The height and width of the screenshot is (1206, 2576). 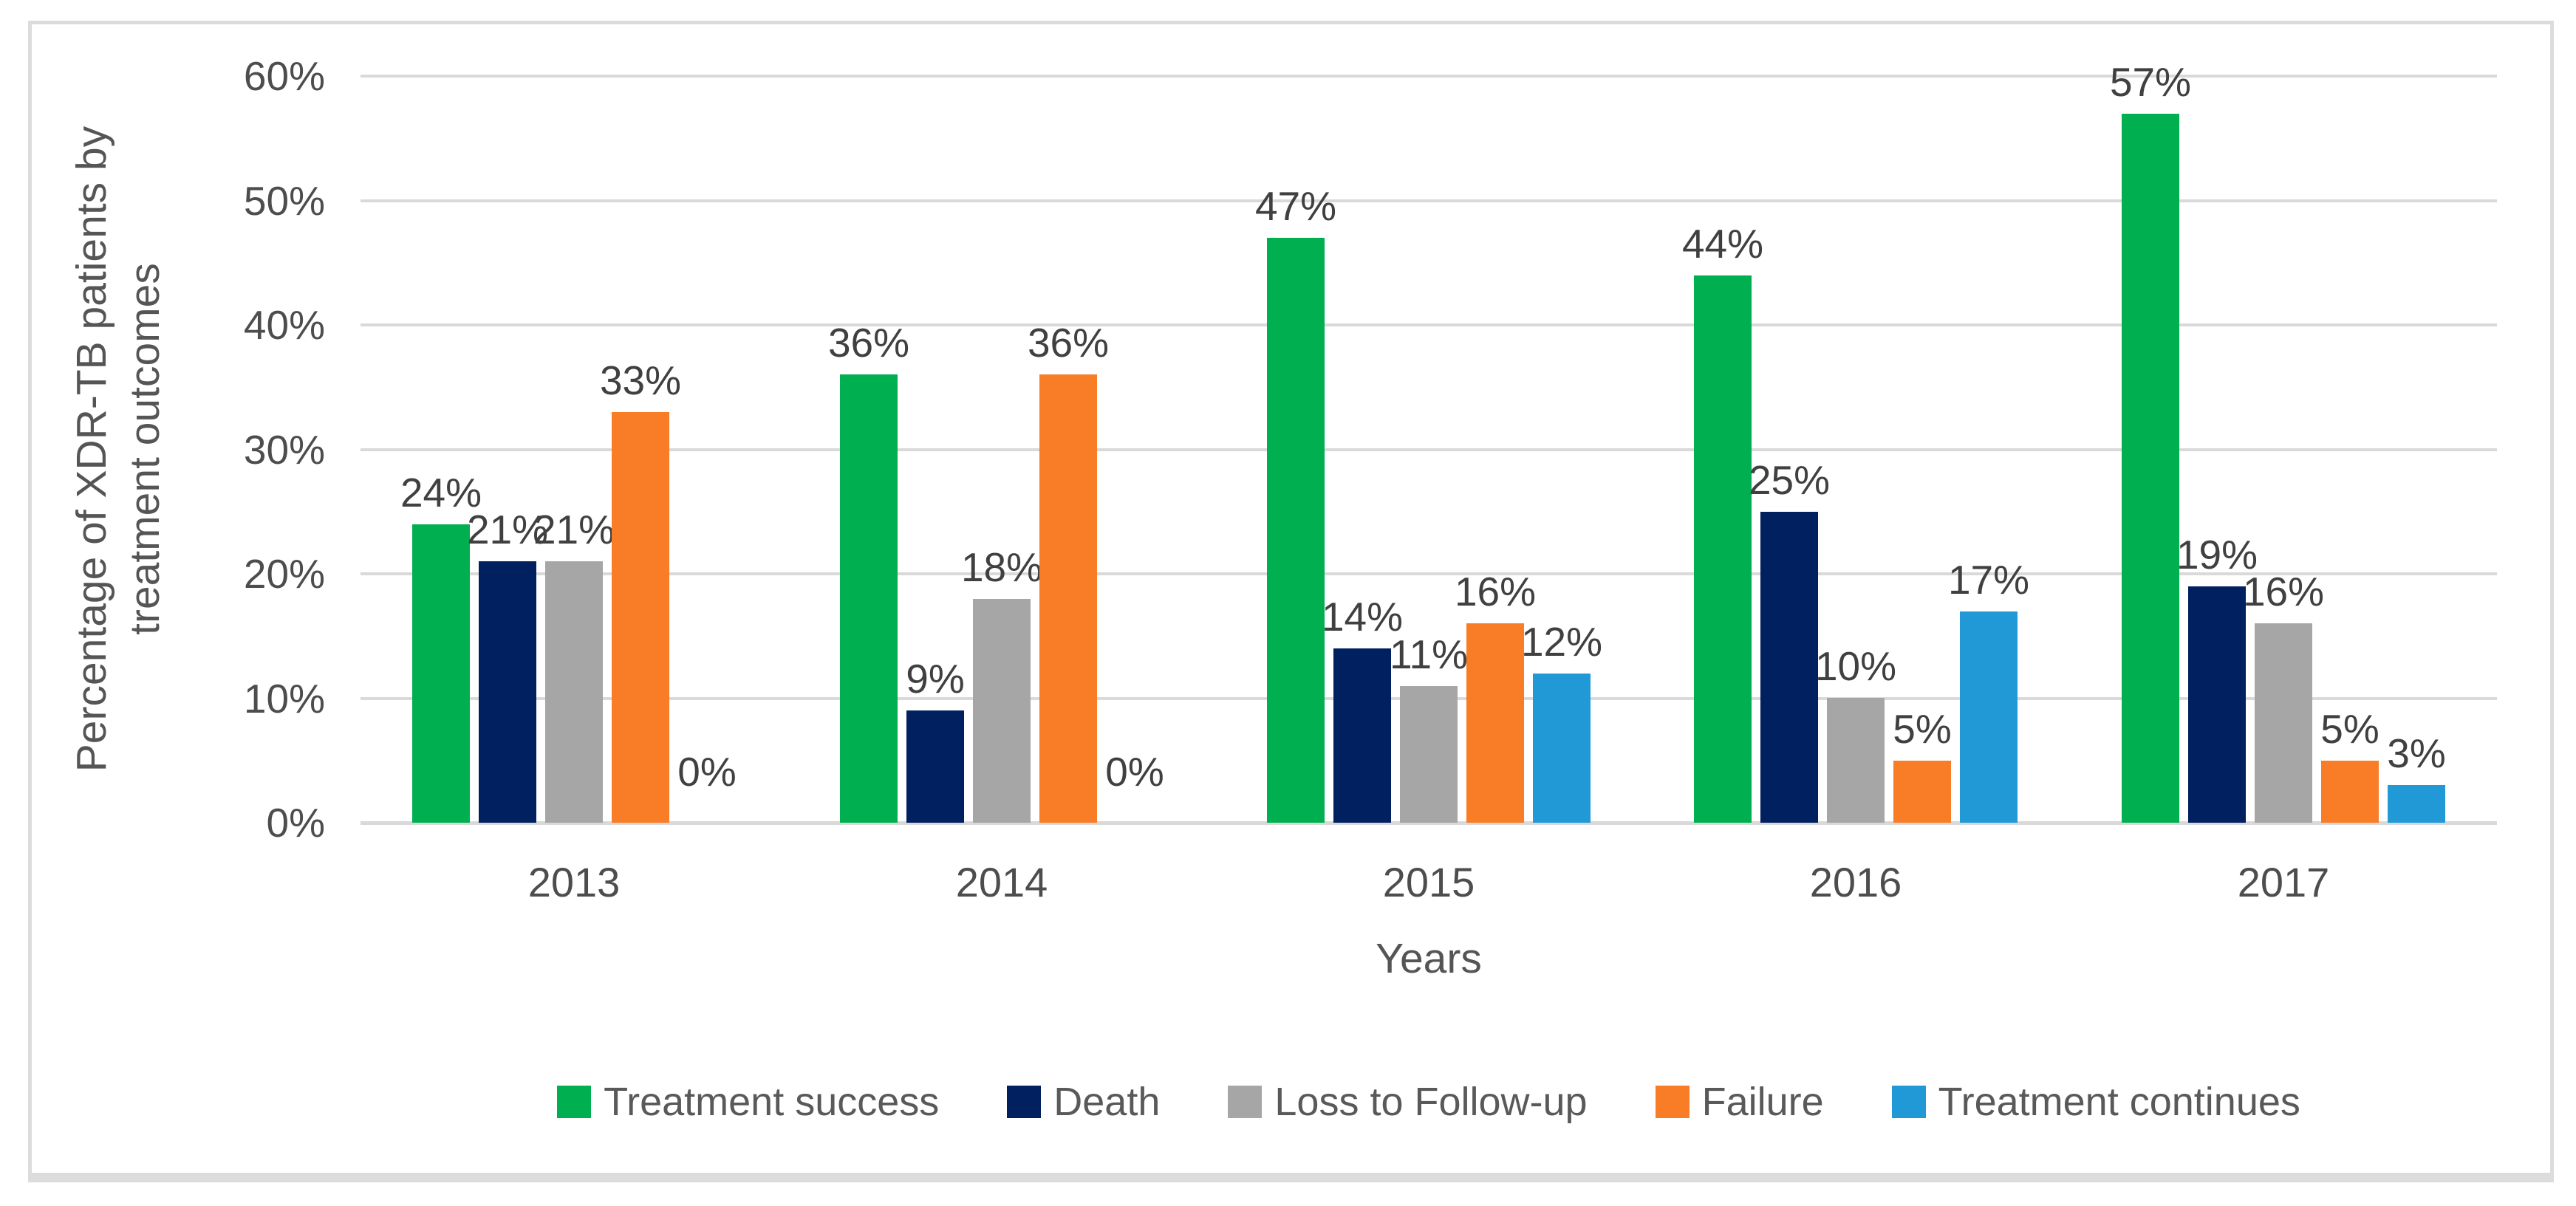 What do you see at coordinates (1295, 206) in the screenshot?
I see `data-label: 47%` at bounding box center [1295, 206].